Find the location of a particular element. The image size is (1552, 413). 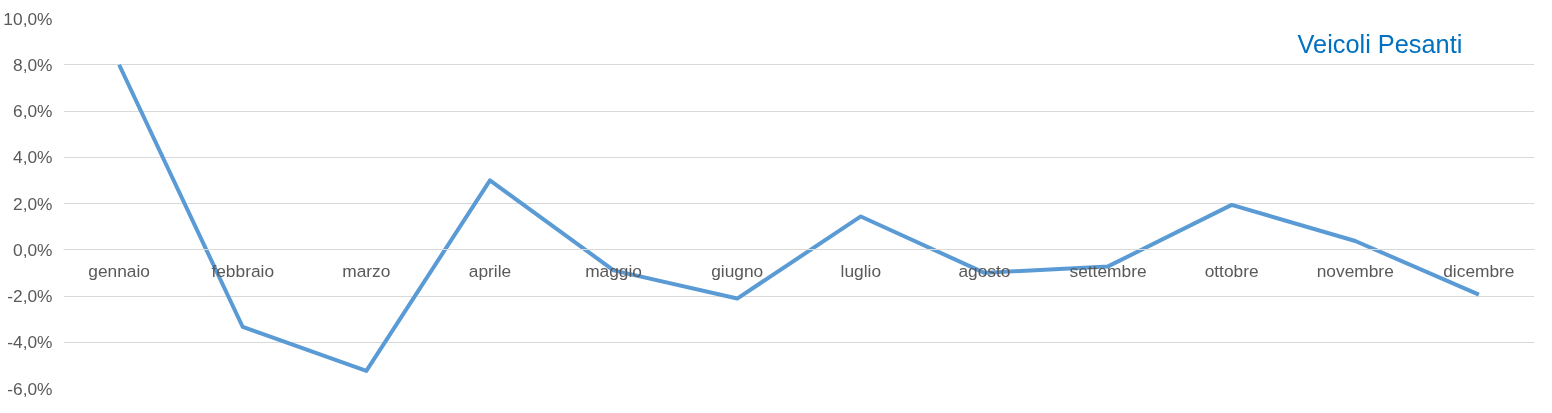

x-tick-label: luglio is located at coordinates (861, 270).